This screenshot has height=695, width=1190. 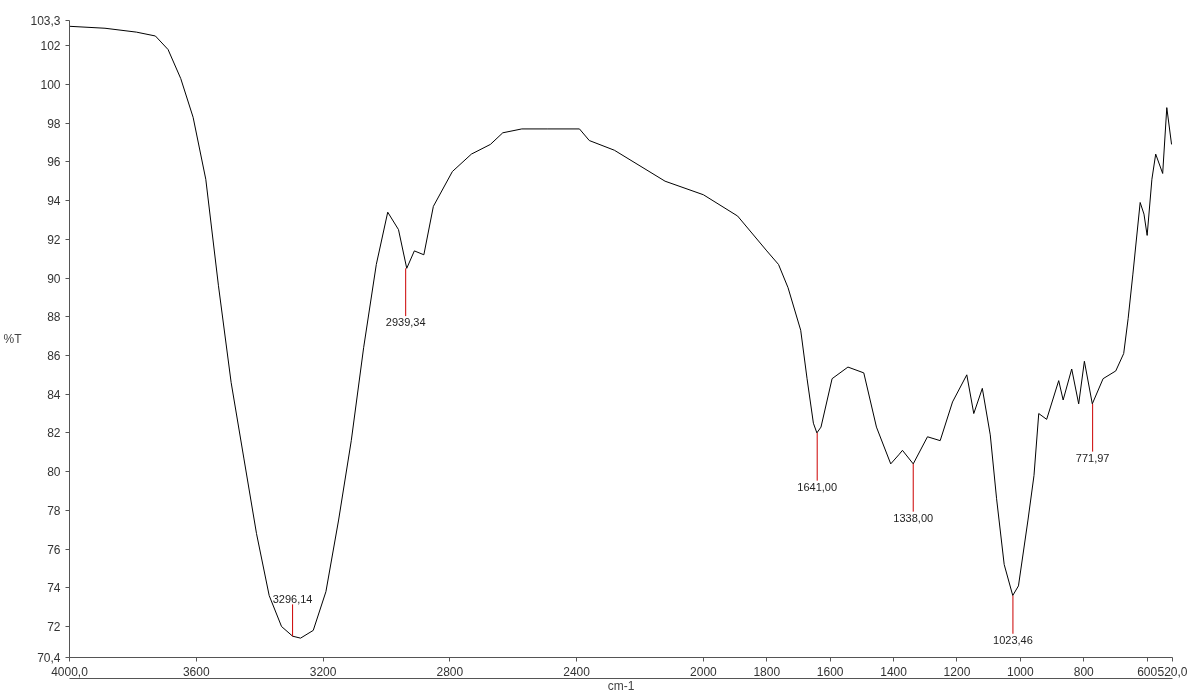 What do you see at coordinates (54, 433) in the screenshot?
I see `y-tick-label: 82` at bounding box center [54, 433].